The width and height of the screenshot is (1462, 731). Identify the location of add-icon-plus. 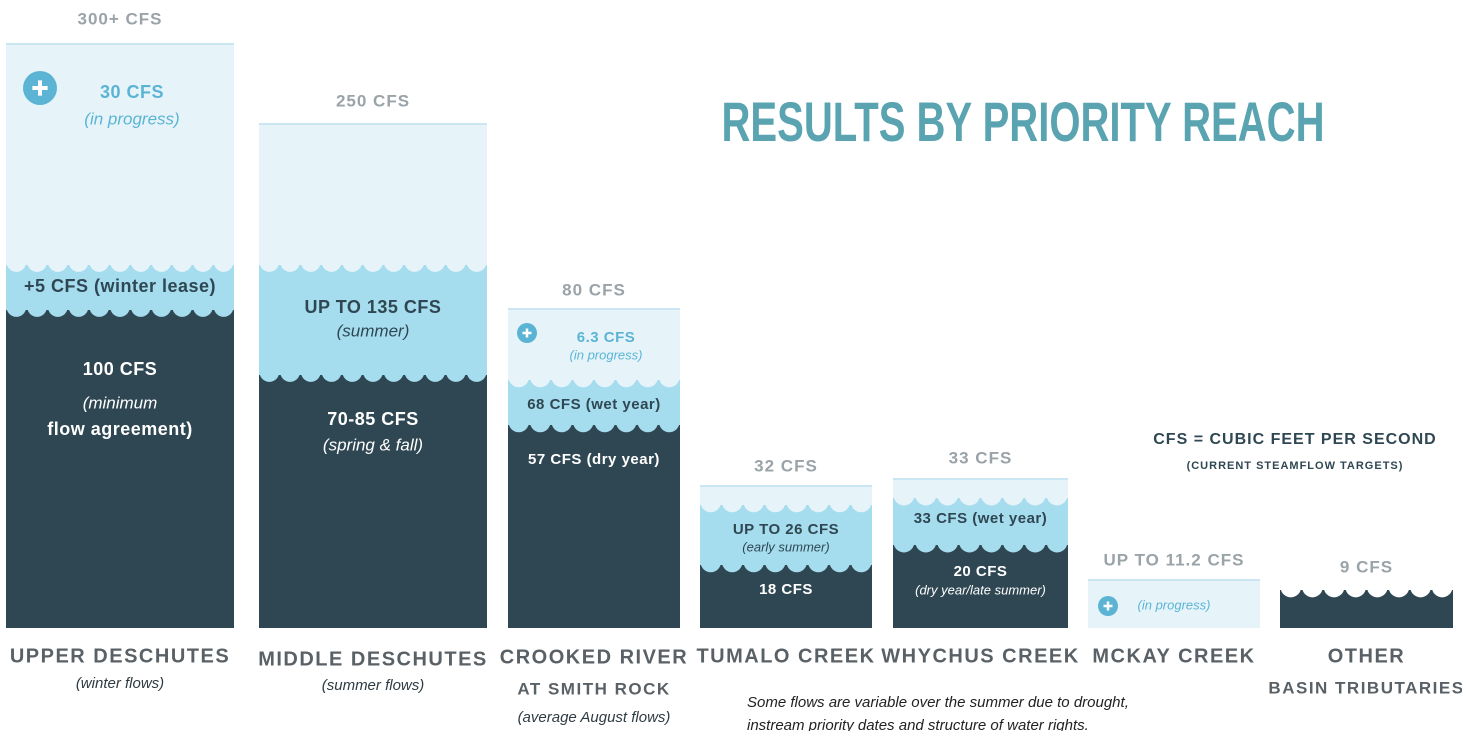
(1108, 606).